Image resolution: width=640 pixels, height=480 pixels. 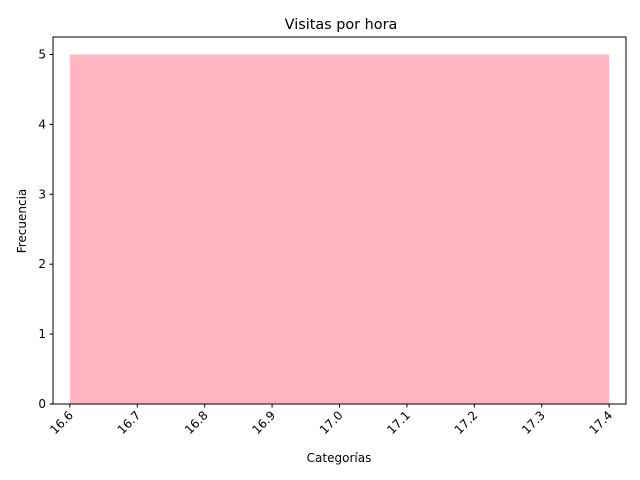 I want to click on x-axis-label: Categorías, so click(x=339, y=458).